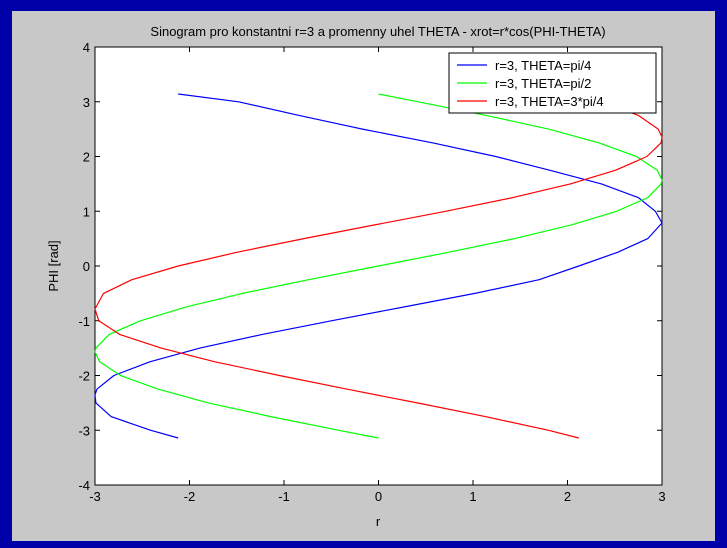 The height and width of the screenshot is (548, 727). What do you see at coordinates (567, 496) in the screenshot?
I see `x-tick-label: 2` at bounding box center [567, 496].